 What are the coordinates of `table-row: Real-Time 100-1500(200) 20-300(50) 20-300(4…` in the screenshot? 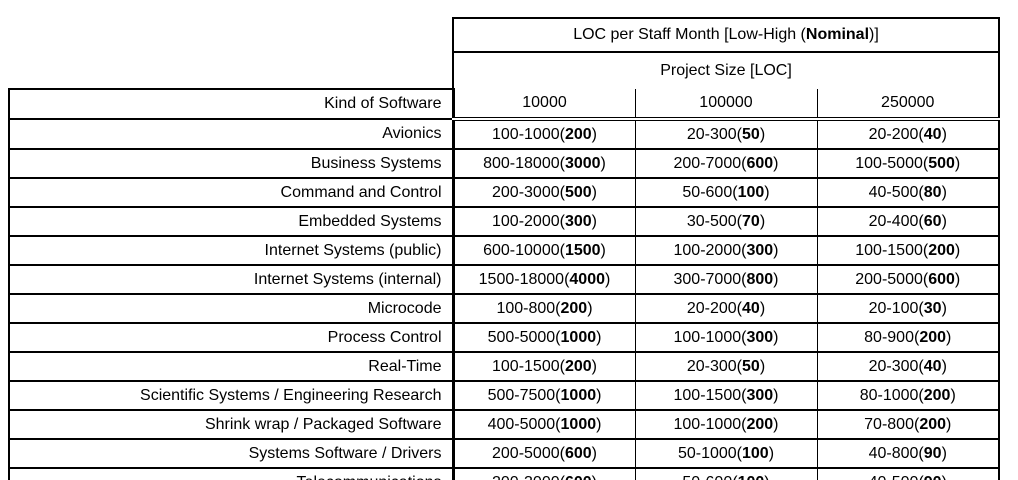 It's located at (504, 367).